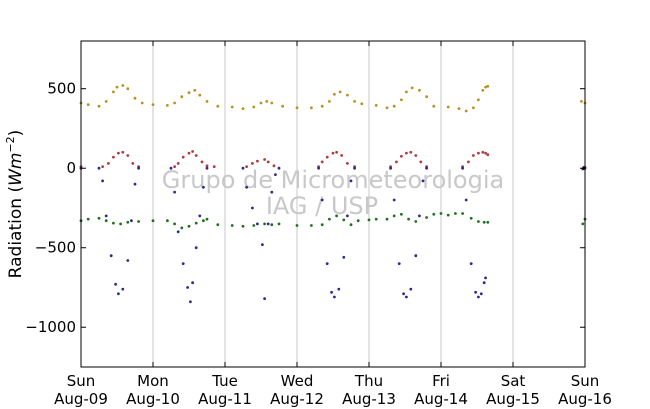 Image resolution: width=650 pixels, height=409 pixels. What do you see at coordinates (513, 399) in the screenshot?
I see `x-tick-label-date: Aug-15` at bounding box center [513, 399].